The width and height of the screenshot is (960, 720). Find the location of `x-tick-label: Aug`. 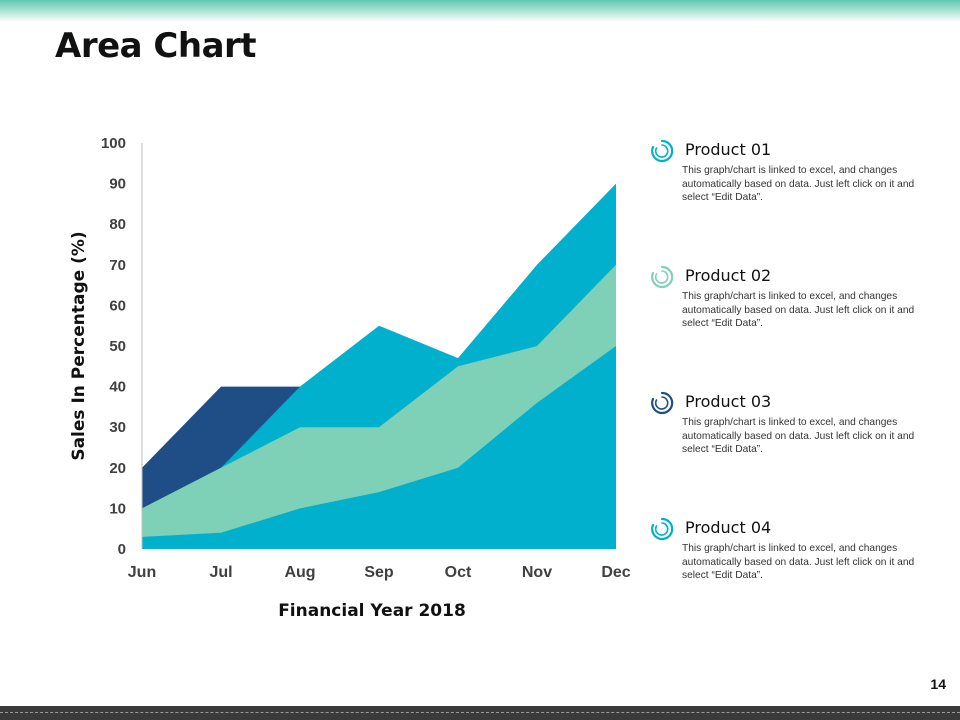

x-tick-label: Aug is located at coordinates (299, 572).